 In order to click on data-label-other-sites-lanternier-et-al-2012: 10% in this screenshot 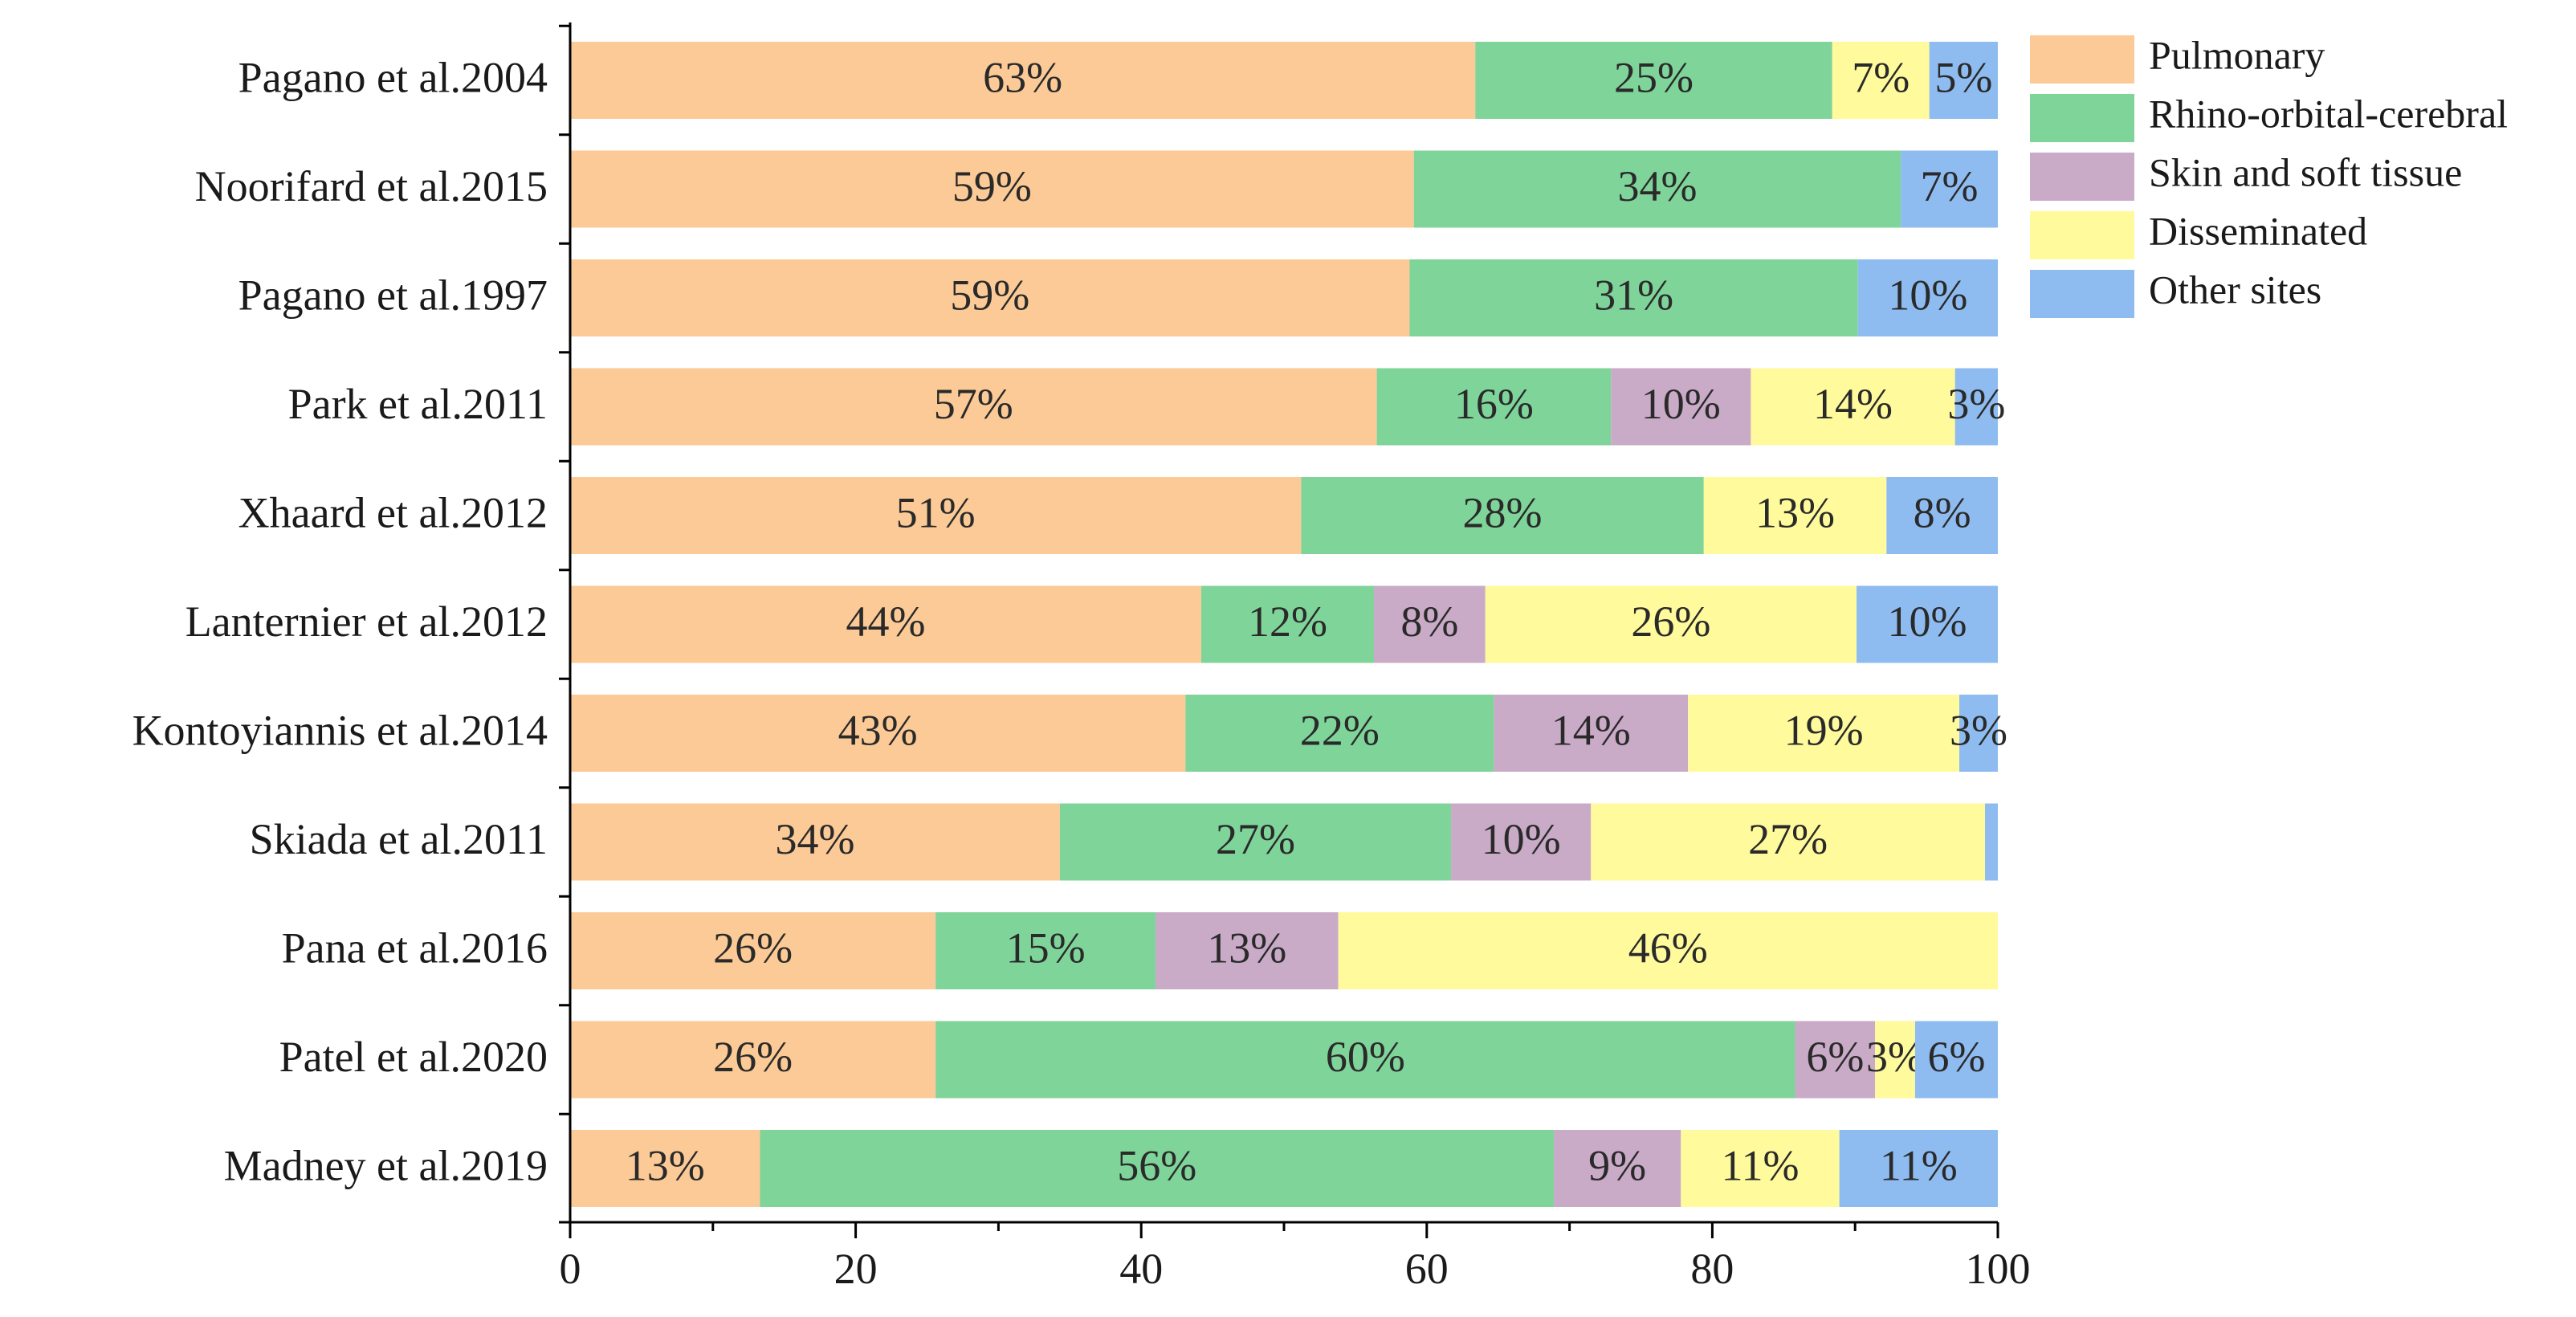, I will do `click(1927, 621)`.